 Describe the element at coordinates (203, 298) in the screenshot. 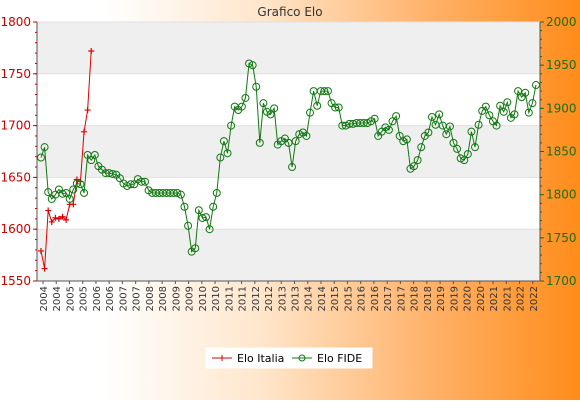

I see `x-tick-label: 2010` at that location.